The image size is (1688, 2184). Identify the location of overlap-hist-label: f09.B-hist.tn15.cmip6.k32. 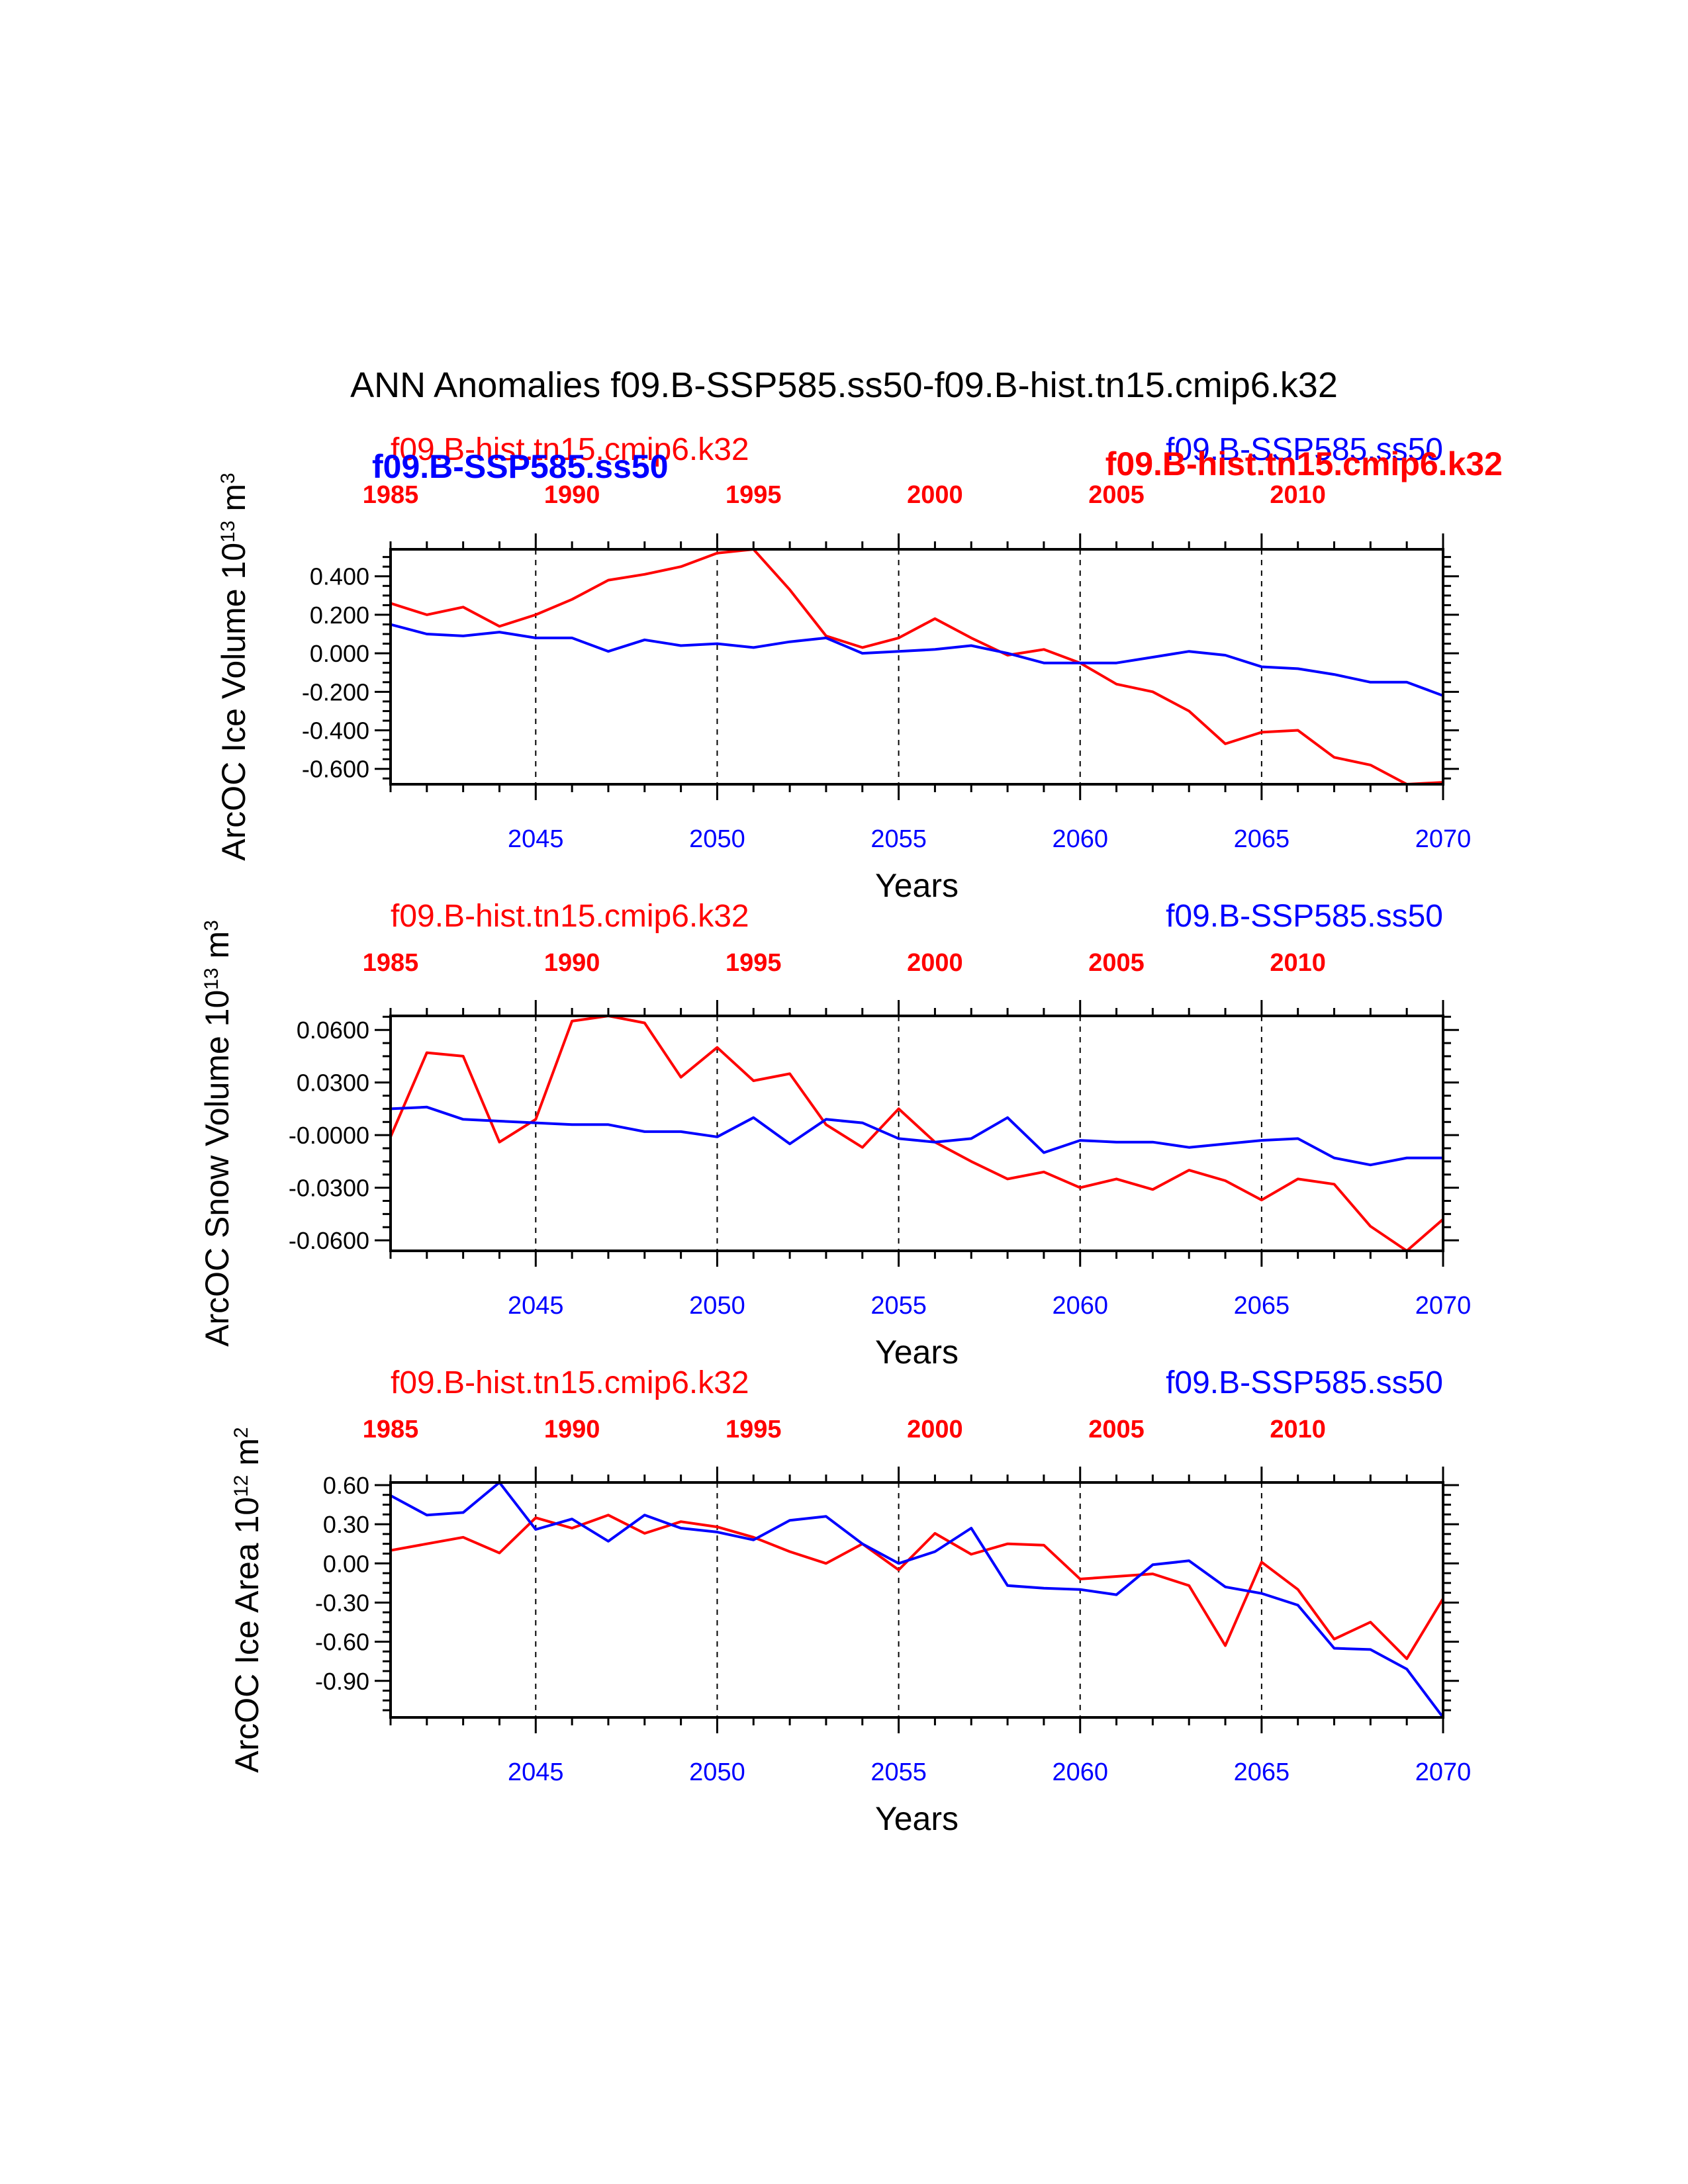
(1304, 464).